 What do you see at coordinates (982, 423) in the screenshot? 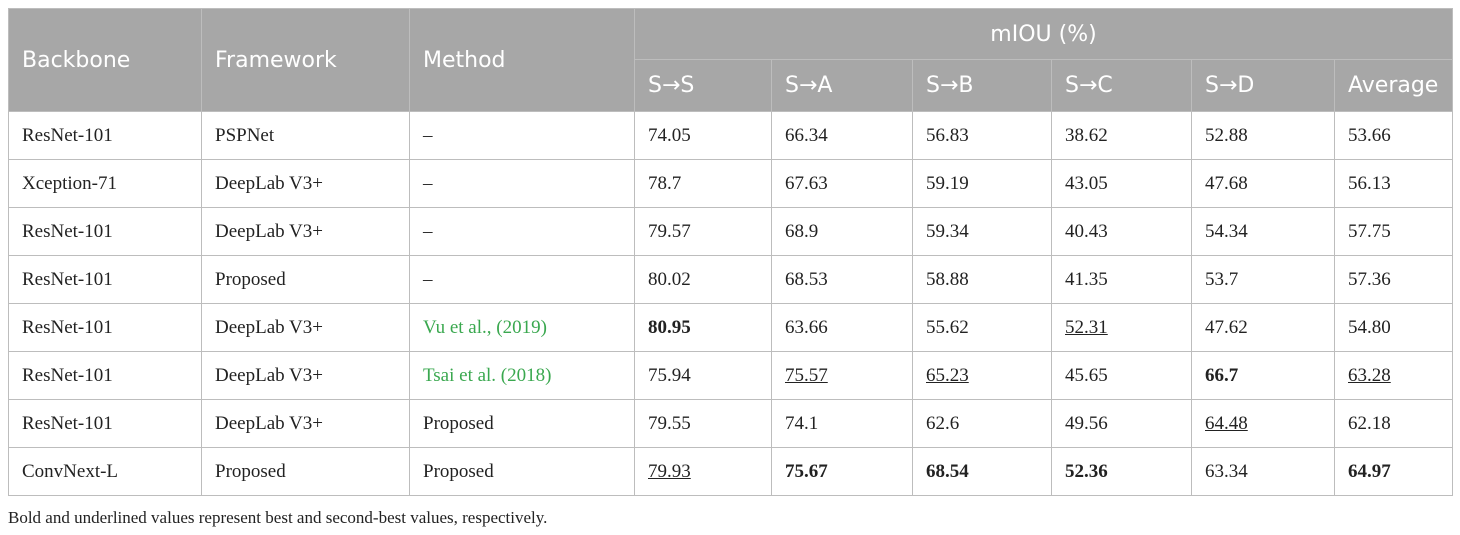
I see `cell-s-to-b: 62.6` at bounding box center [982, 423].